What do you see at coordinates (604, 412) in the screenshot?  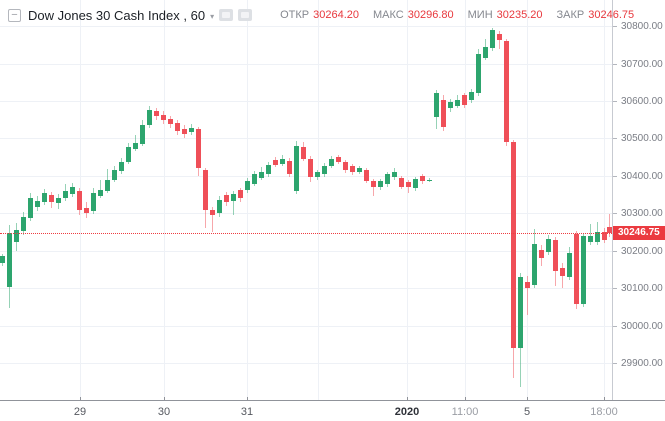 I see `time-axis-label: 18:00` at bounding box center [604, 412].